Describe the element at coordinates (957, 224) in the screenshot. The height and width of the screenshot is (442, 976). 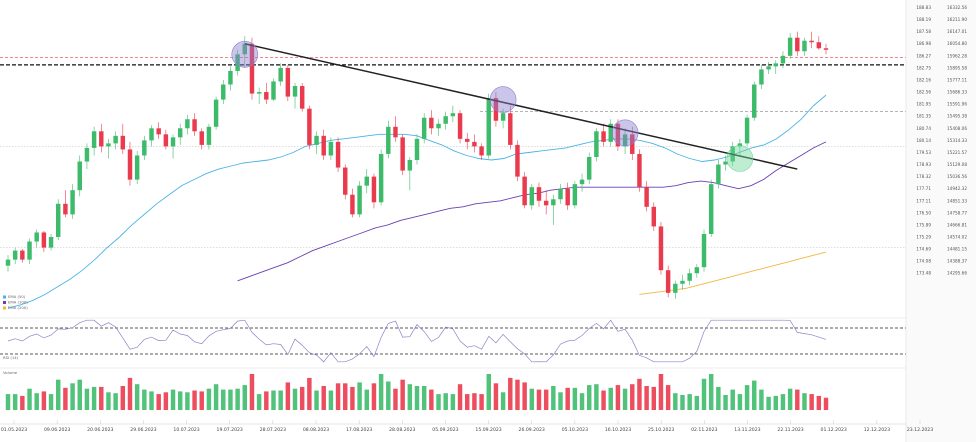
I see `price-tick-label-secondary: 14666.81` at that location.